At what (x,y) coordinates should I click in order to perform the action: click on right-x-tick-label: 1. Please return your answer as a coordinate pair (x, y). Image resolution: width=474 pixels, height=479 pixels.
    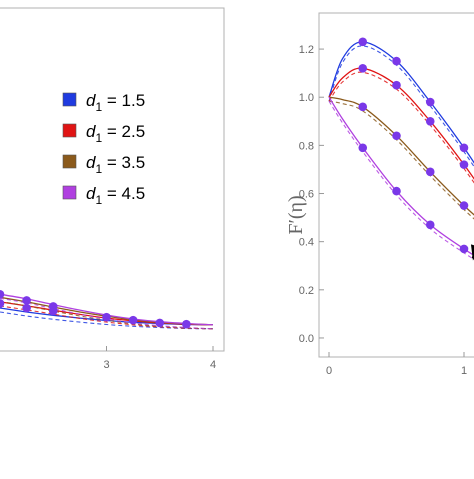
    Looking at the image, I should click on (464, 371).